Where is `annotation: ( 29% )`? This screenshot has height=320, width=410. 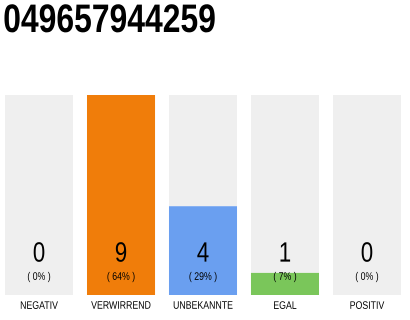
annotation: ( 29% ) is located at coordinates (203, 277).